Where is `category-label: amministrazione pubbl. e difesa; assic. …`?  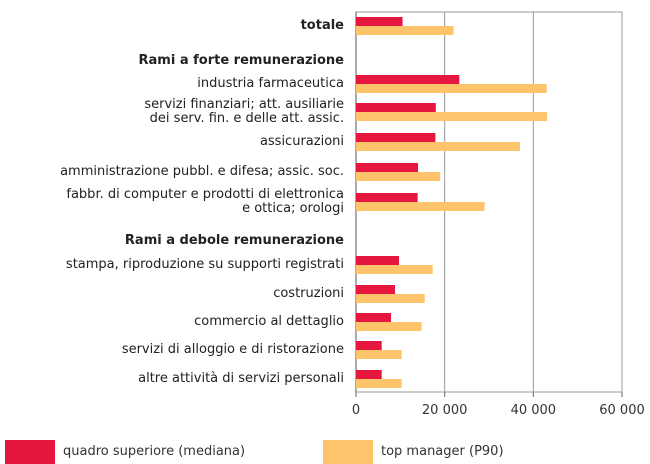
category-label: amministrazione pubbl. e difesa; assic. … is located at coordinates (202, 171).